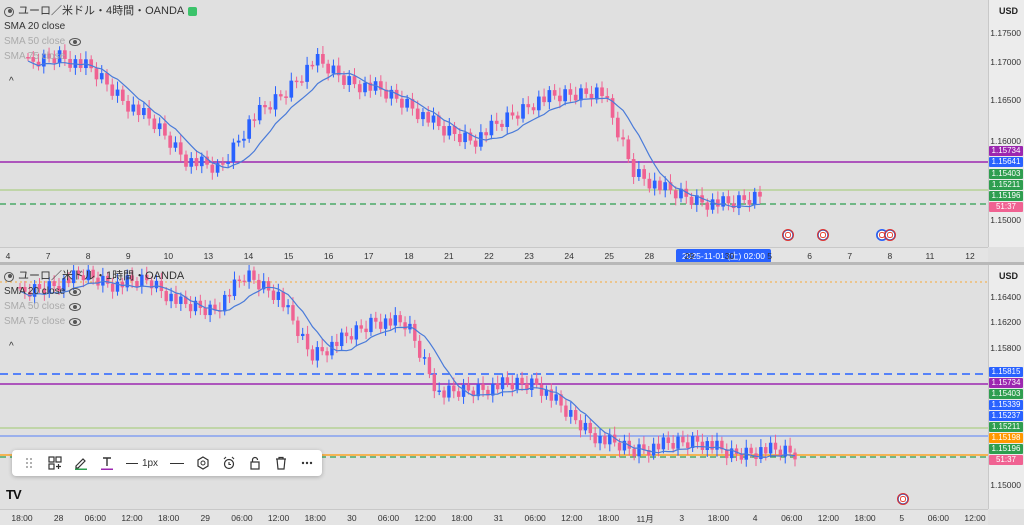  I want to click on indicator-label: SMA 75 close, so click(35, 56).